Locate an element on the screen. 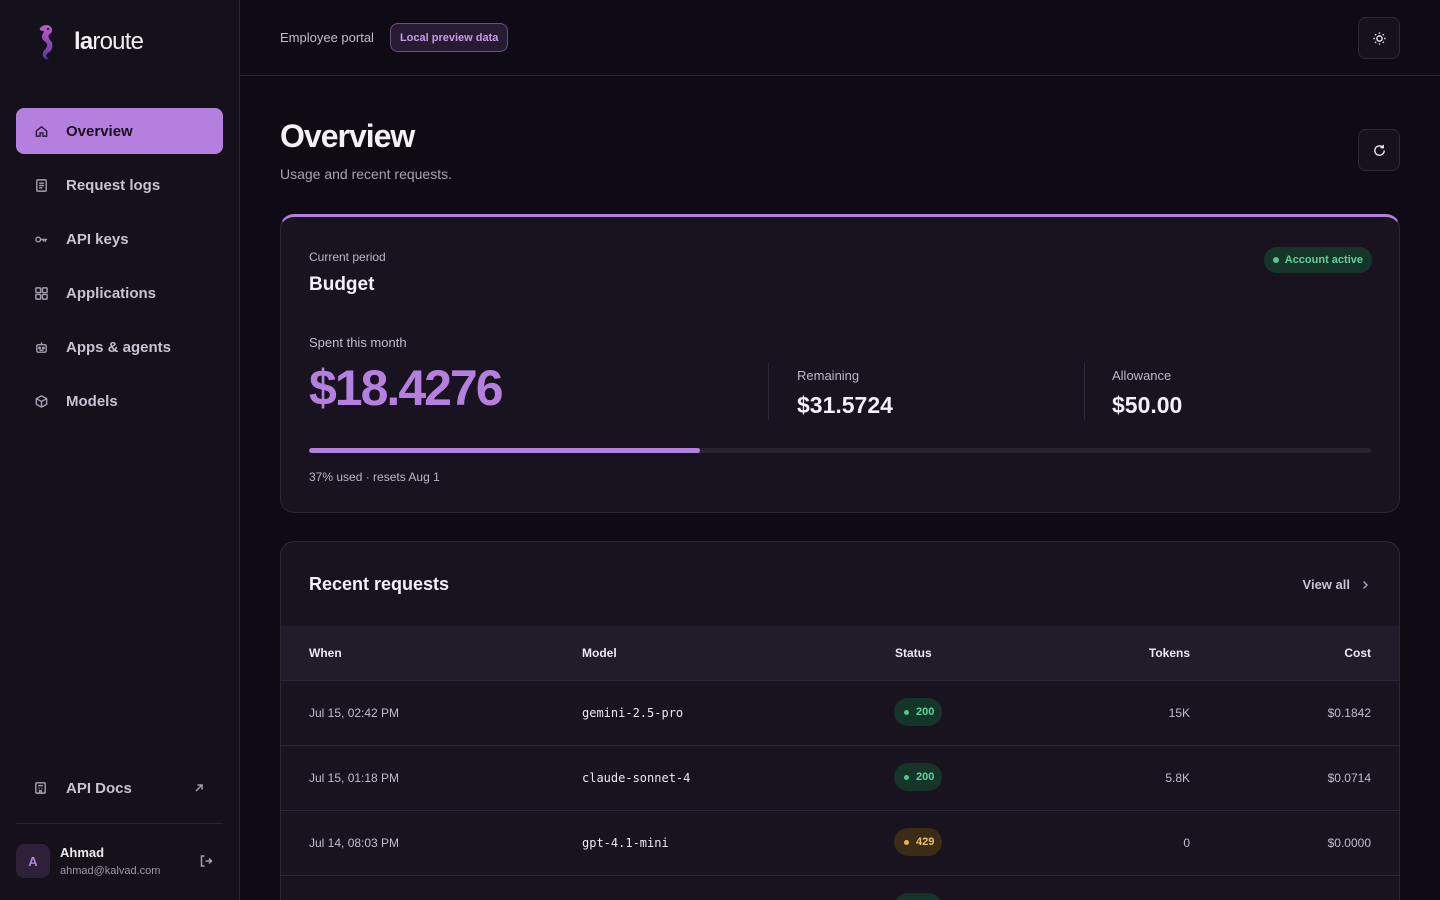 The image size is (1440, 900). api-docs-label: API Docs is located at coordinates (99, 788).